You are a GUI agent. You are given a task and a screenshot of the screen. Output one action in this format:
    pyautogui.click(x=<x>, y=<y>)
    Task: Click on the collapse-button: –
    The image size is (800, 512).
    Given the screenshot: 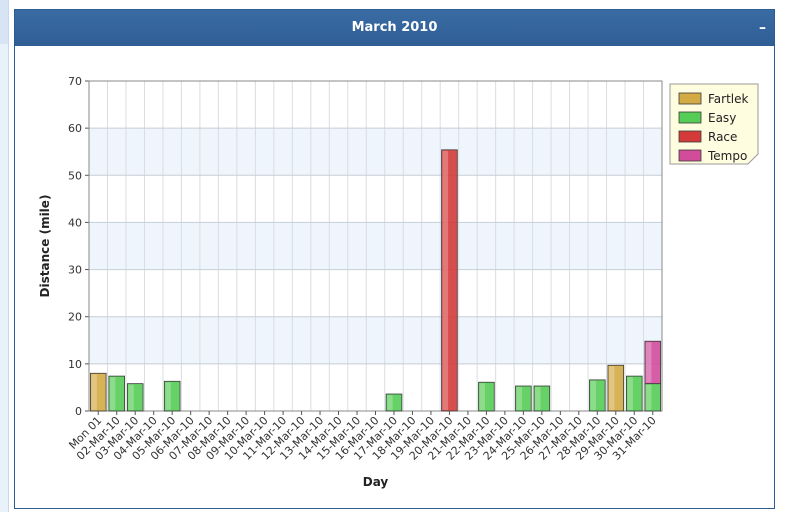 What is the action you would take?
    pyautogui.click(x=762, y=28)
    